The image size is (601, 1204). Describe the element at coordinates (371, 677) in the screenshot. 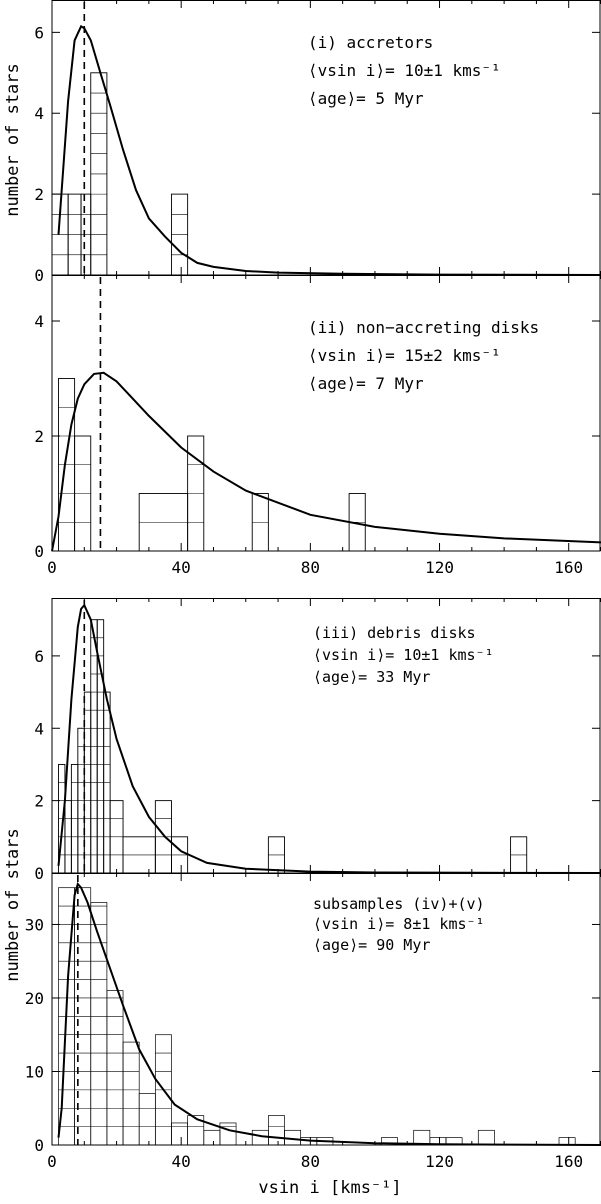

I see `annotation-line: ⟨age⟩= 33 Myr` at that location.